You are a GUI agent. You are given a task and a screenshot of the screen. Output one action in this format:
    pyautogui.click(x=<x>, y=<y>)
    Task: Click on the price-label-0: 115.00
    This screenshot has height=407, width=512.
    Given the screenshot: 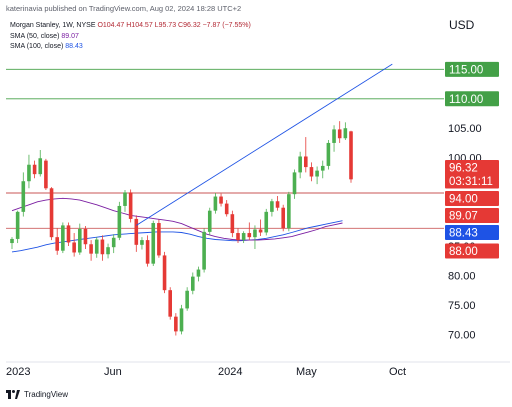 What is the action you would take?
    pyautogui.click(x=466, y=70)
    